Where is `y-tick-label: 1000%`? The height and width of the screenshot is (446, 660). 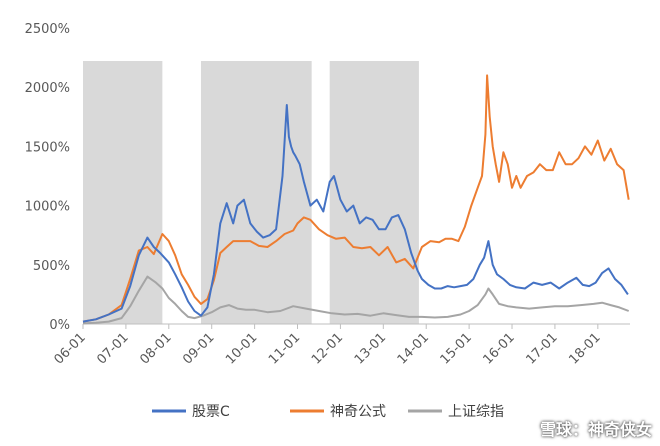 y-tick-label: 1000% is located at coordinates (47, 207).